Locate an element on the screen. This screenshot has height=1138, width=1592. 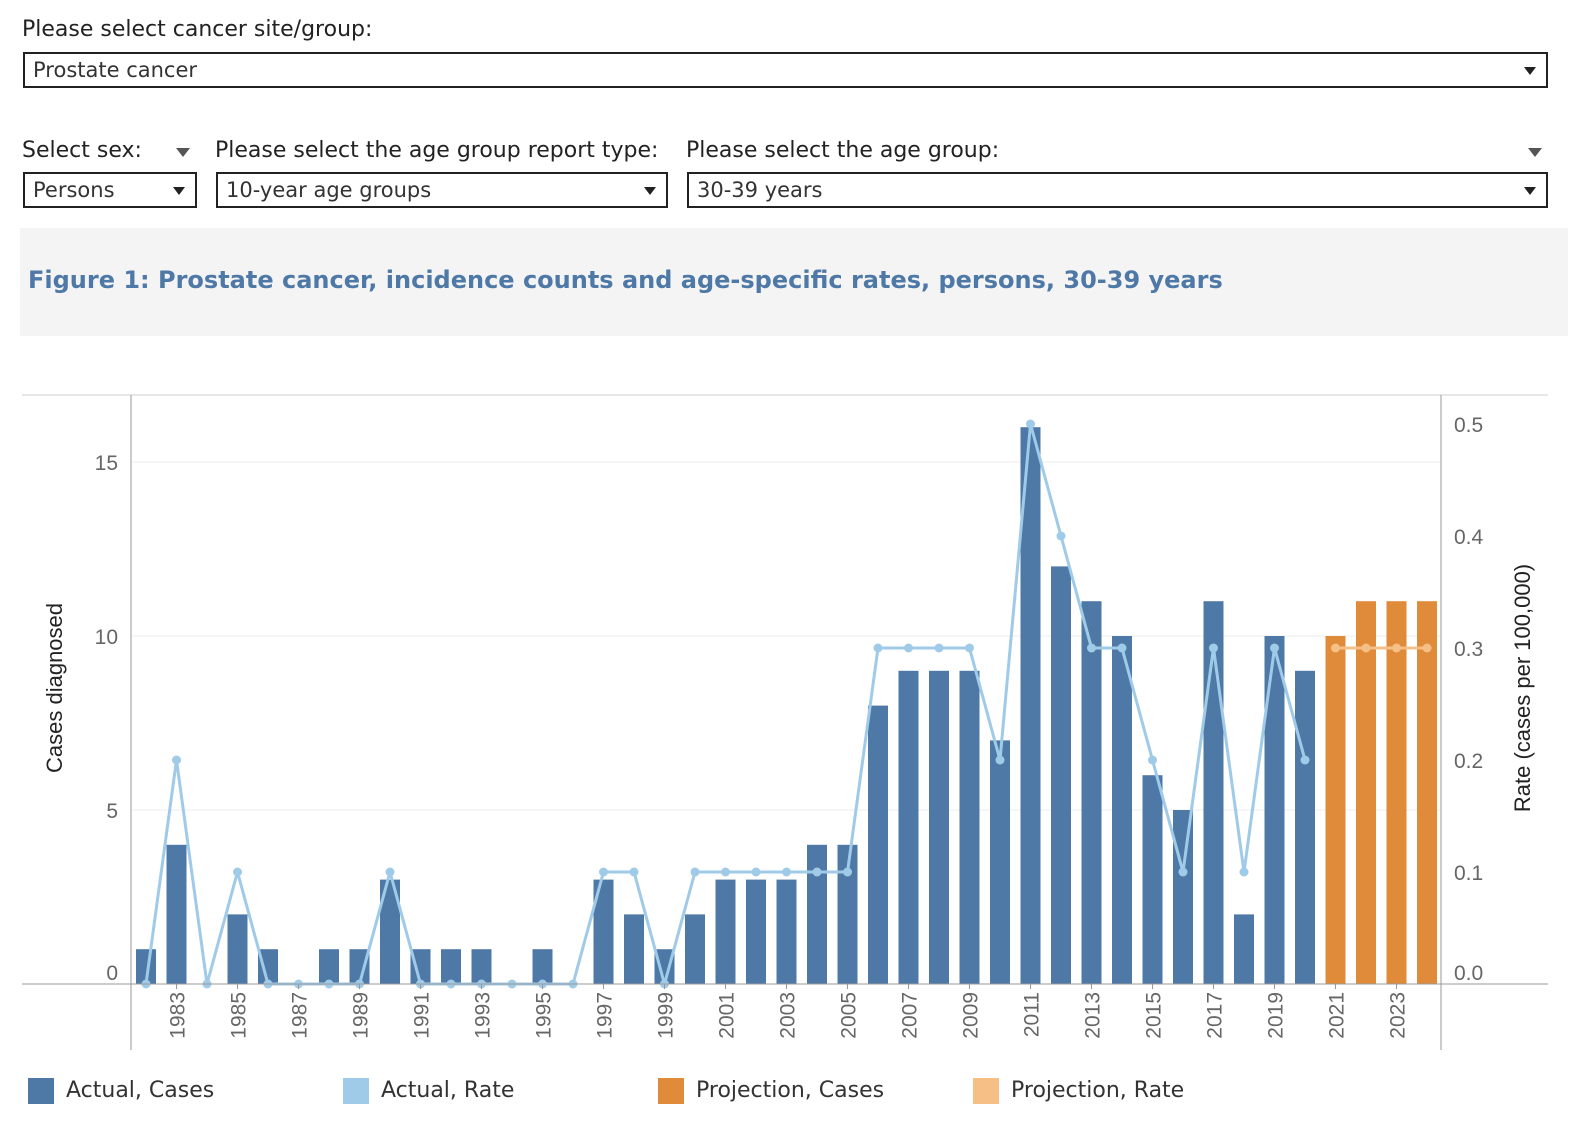
x-tick-label: 2007 is located at coordinates (910, 1015).